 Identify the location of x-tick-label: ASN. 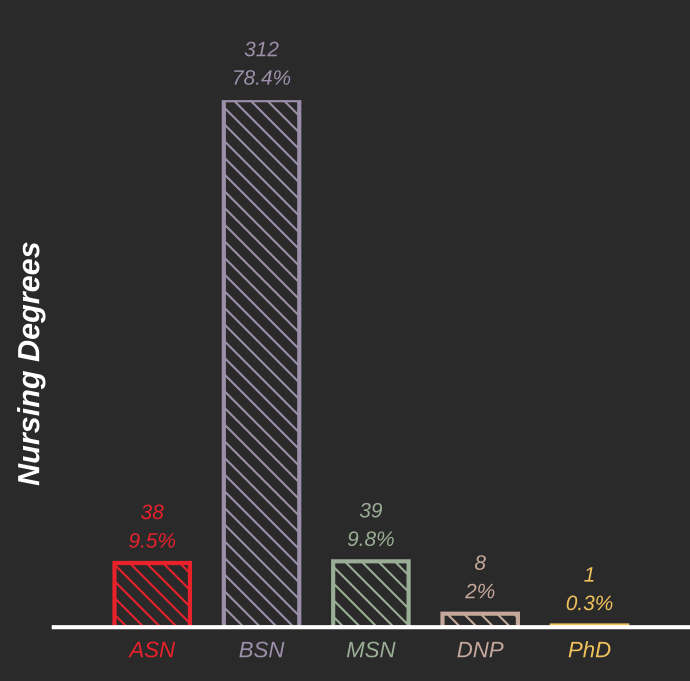
(152, 650).